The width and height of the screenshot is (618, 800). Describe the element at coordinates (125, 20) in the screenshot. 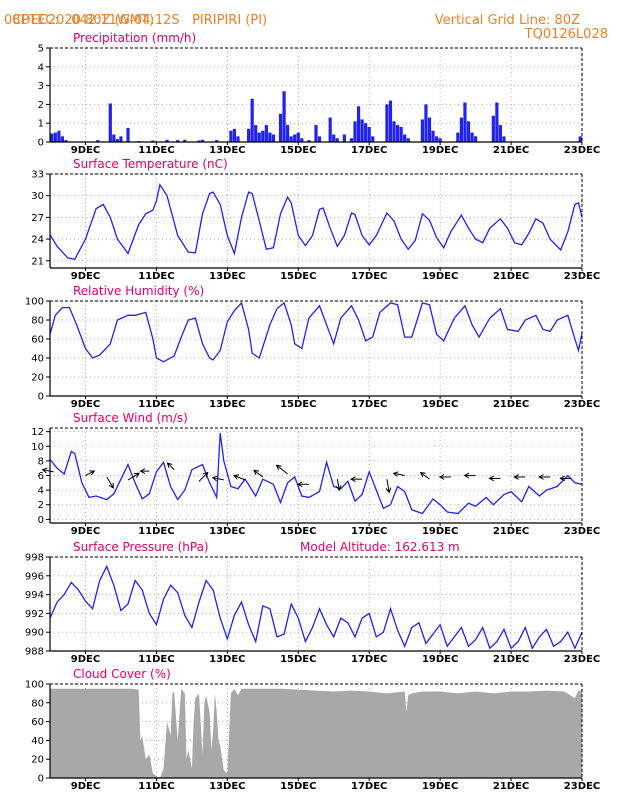

I see `coords-label: 042:11W-04:12S` at that location.